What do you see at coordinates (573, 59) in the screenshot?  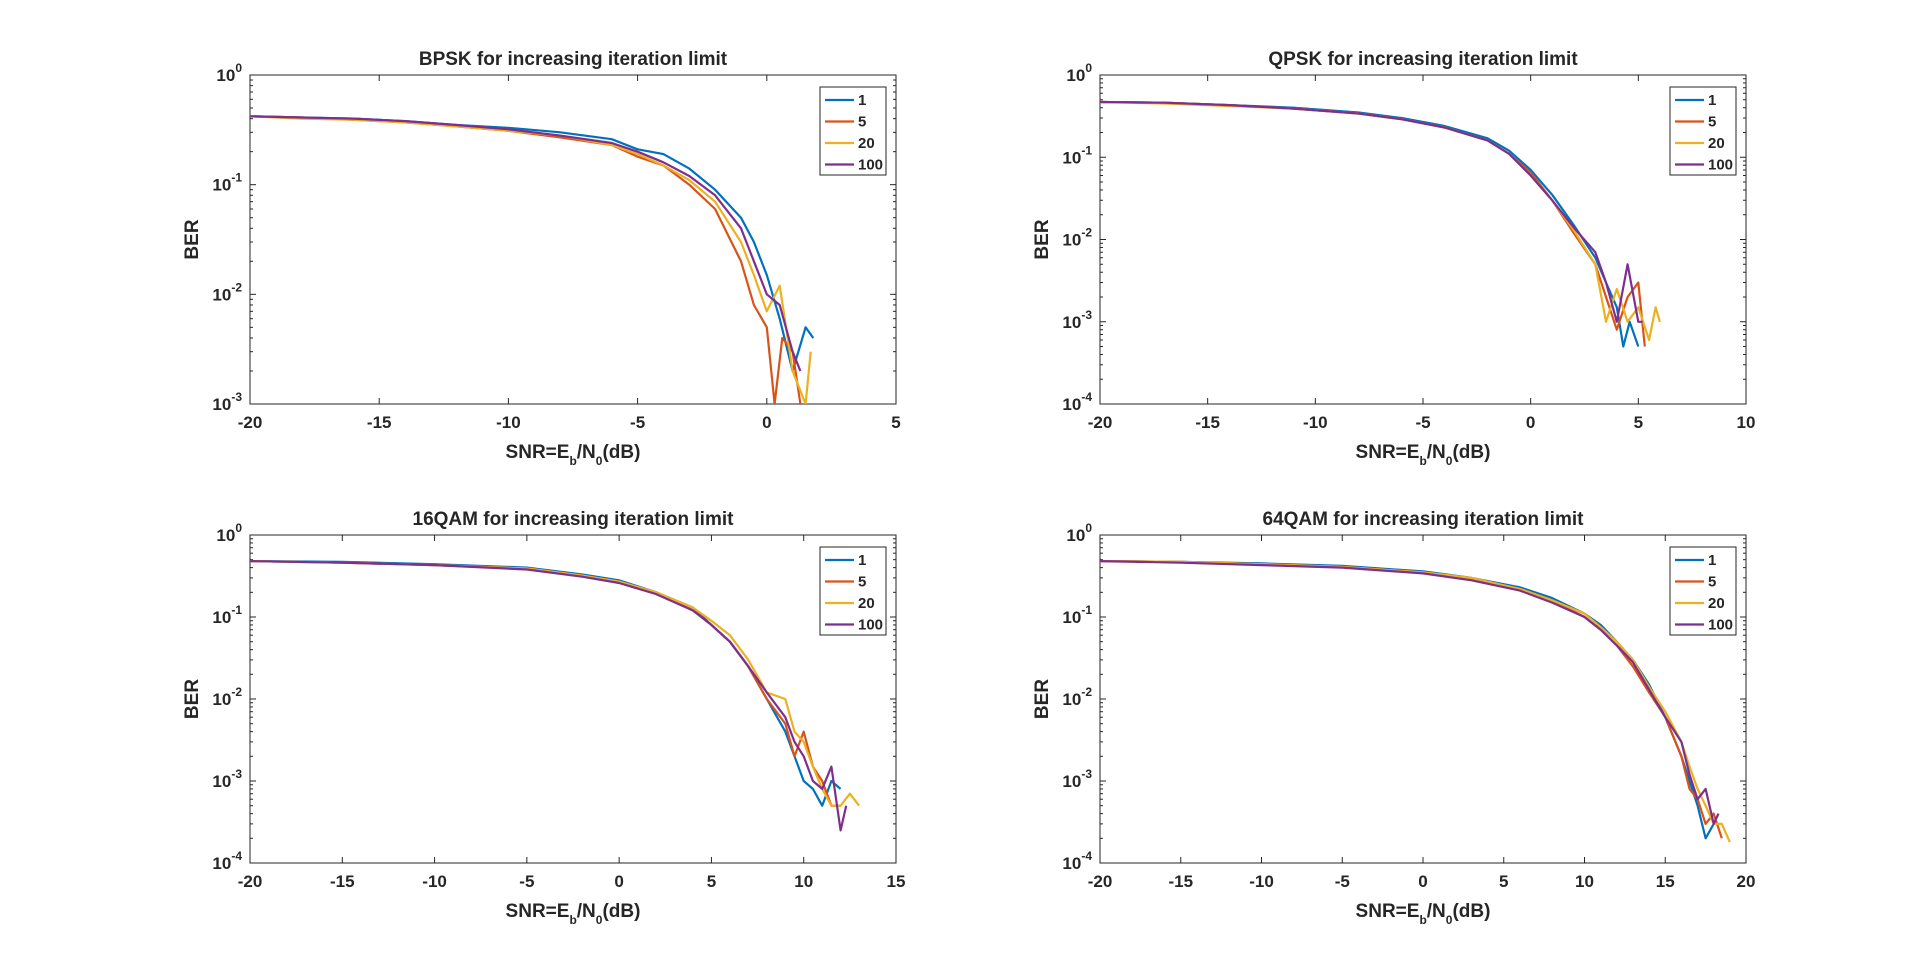 I see `chart-title: BPSK for increasing iteration limit` at bounding box center [573, 59].